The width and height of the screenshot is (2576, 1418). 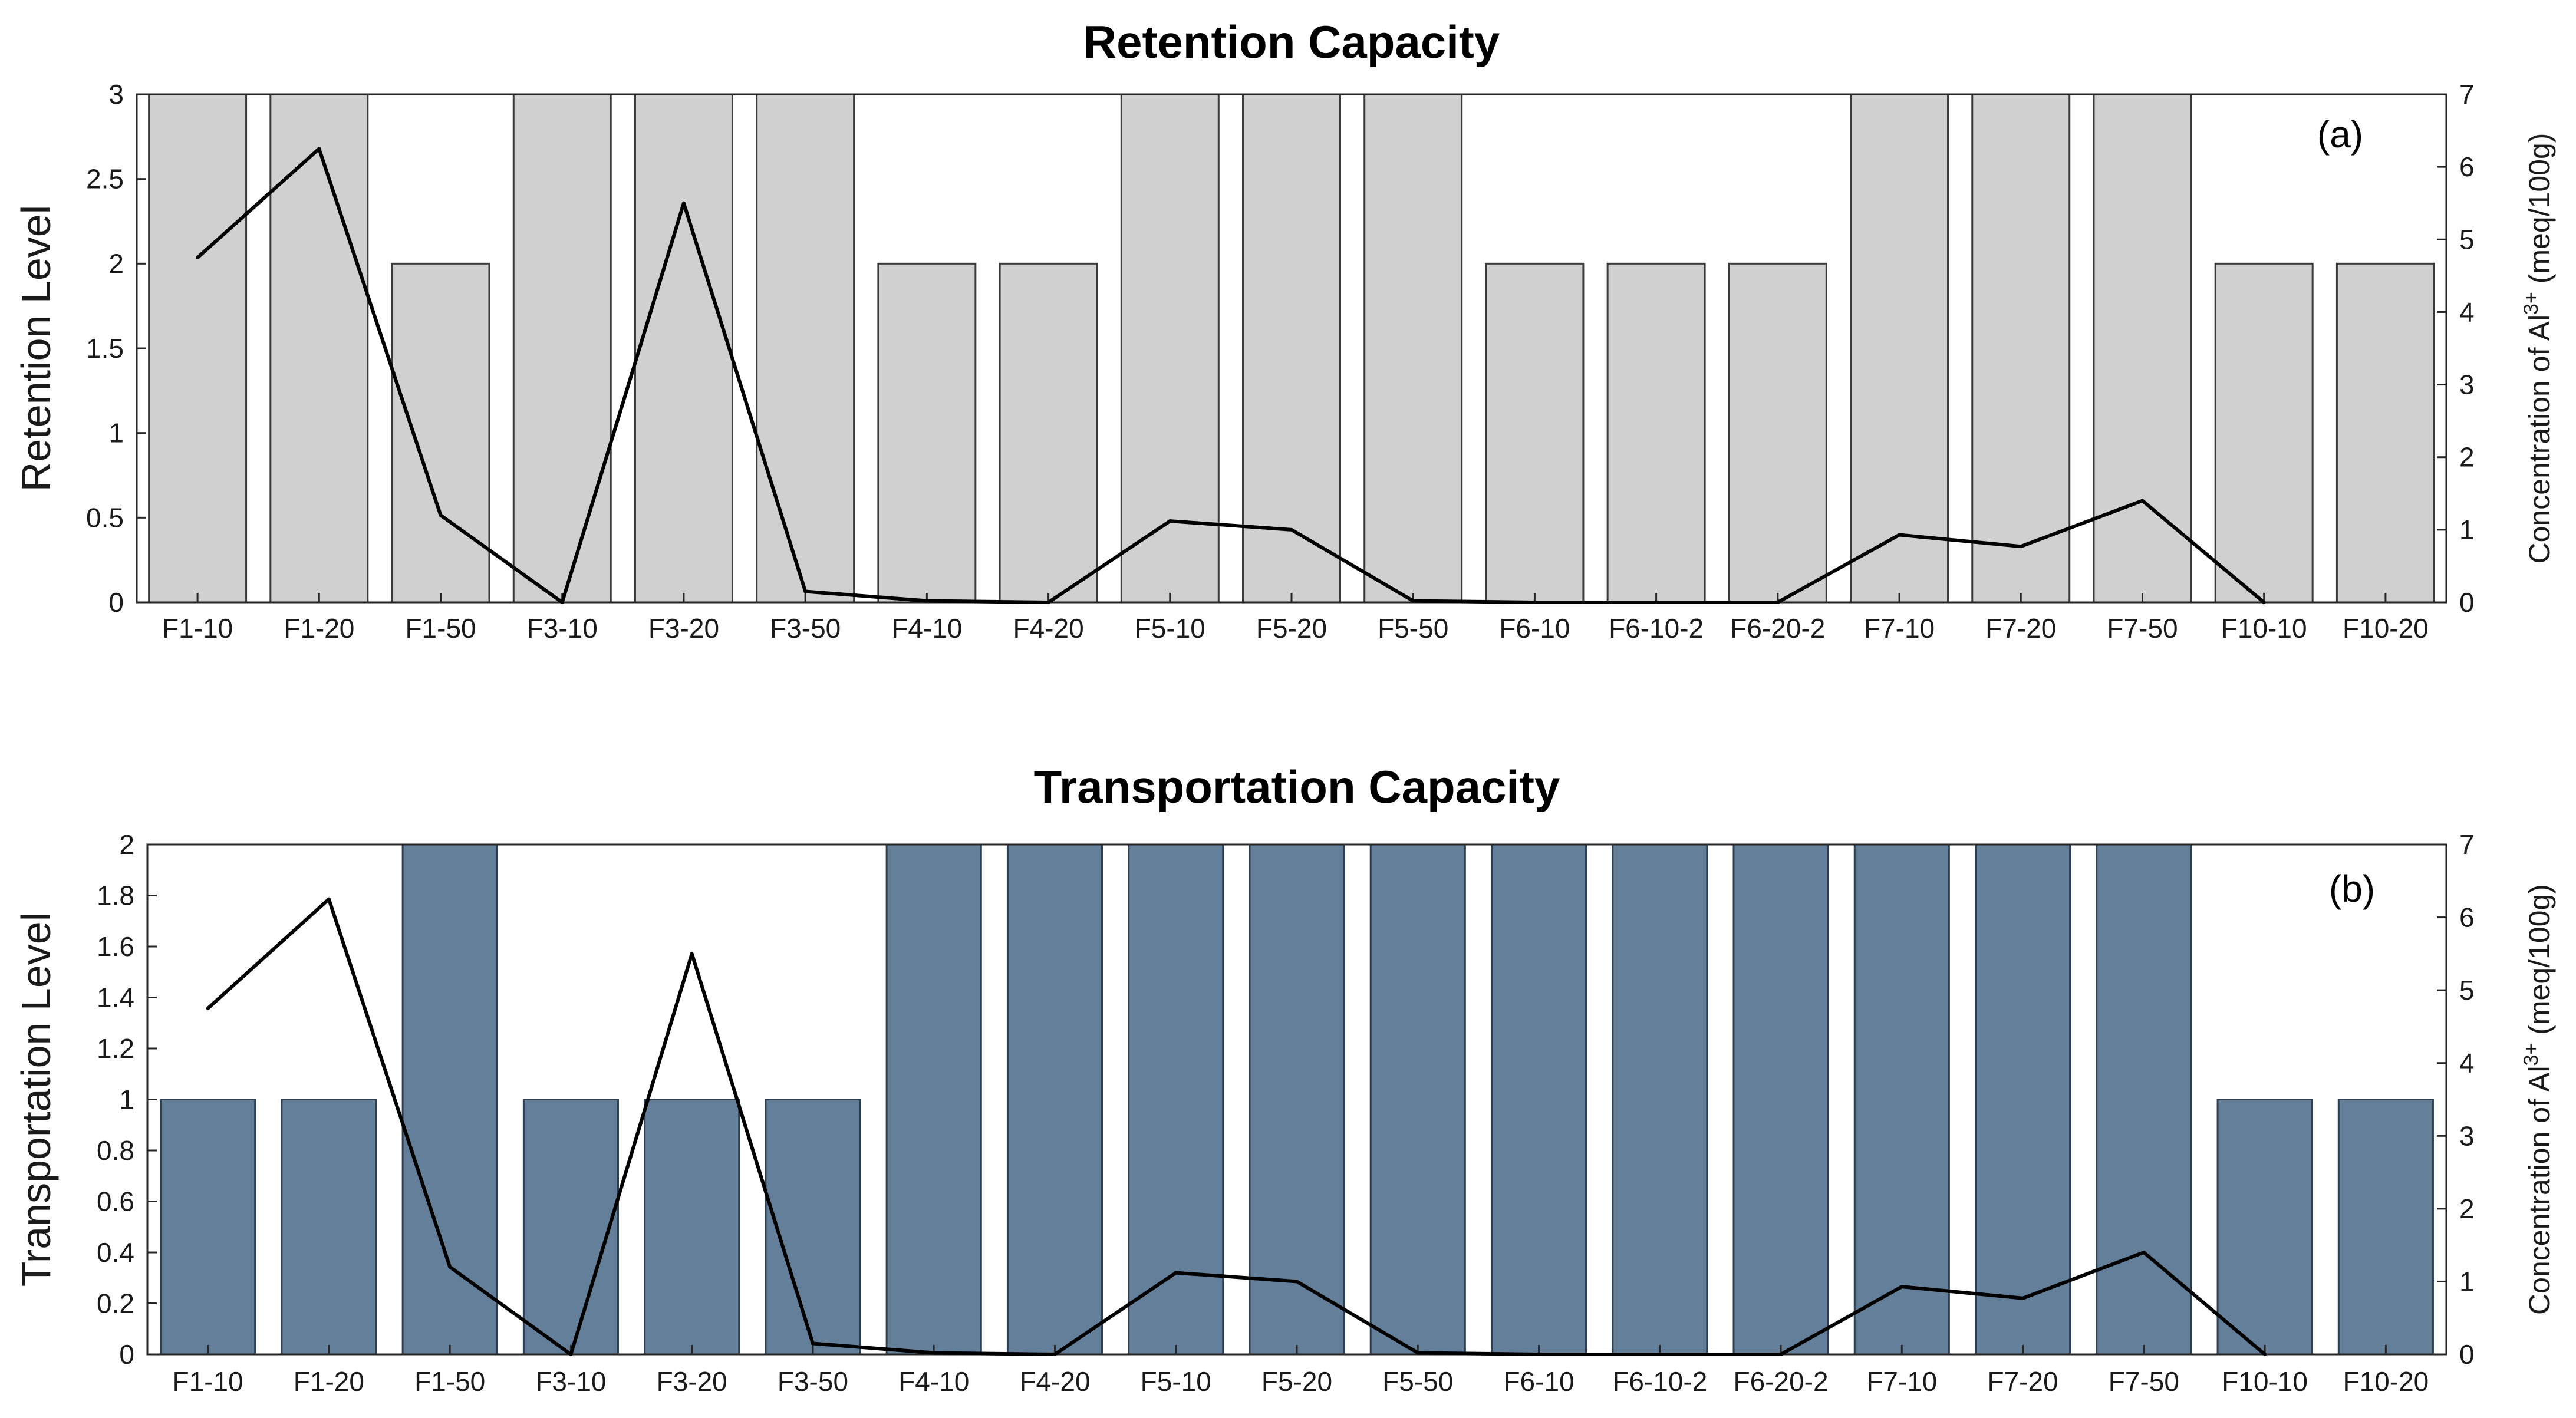 What do you see at coordinates (2144, 1382) in the screenshot?
I see `x-tick-label: F7-50` at bounding box center [2144, 1382].